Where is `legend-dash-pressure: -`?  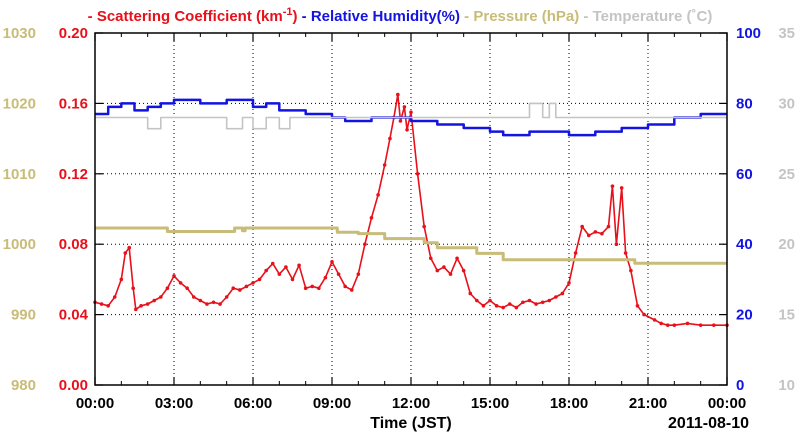 legend-dash-pressure: - is located at coordinates (466, 16).